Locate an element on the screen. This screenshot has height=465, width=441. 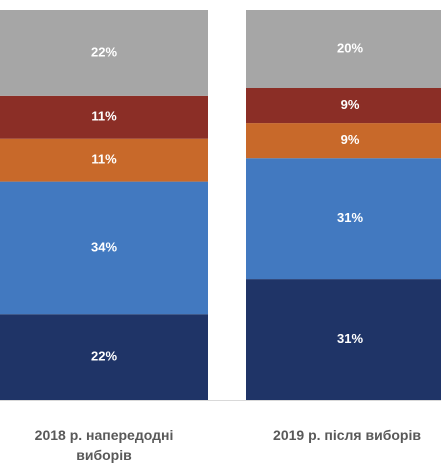
x-tick-label: 2019 р. після виборів is located at coordinates (347, 435).